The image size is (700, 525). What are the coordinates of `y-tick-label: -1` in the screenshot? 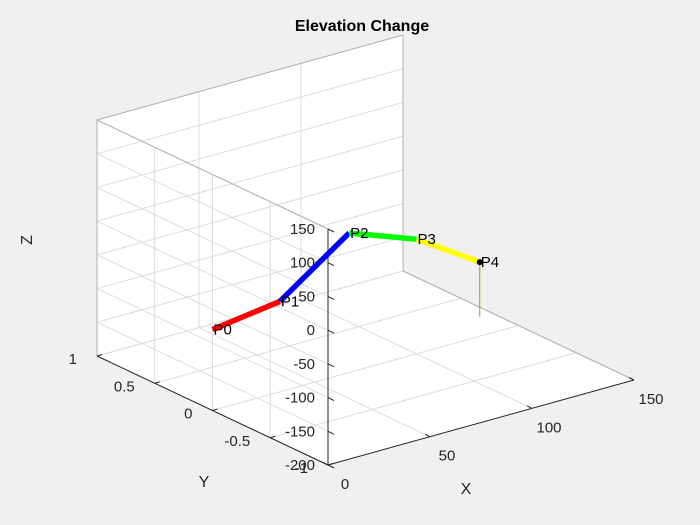 It's located at (301, 468).